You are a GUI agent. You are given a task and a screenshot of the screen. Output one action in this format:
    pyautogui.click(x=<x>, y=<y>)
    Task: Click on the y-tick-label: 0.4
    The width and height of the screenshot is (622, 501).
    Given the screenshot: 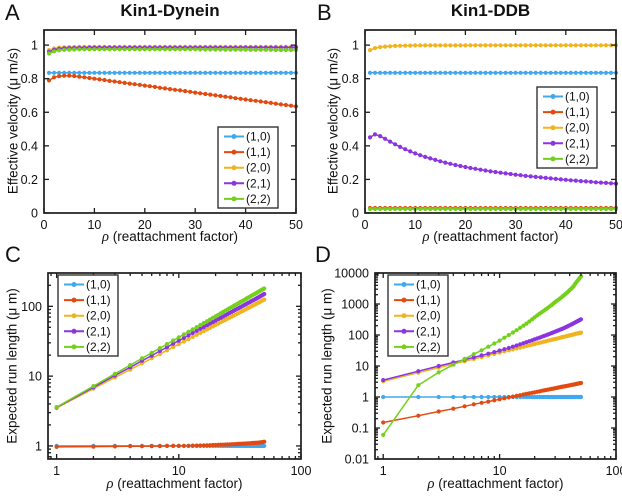 What is the action you would take?
    pyautogui.click(x=350, y=146)
    